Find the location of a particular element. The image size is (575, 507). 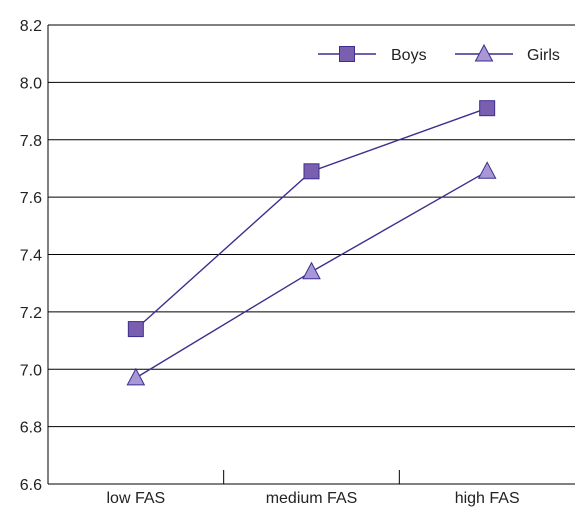

legend-item-girls: Girls is located at coordinates (507, 53).